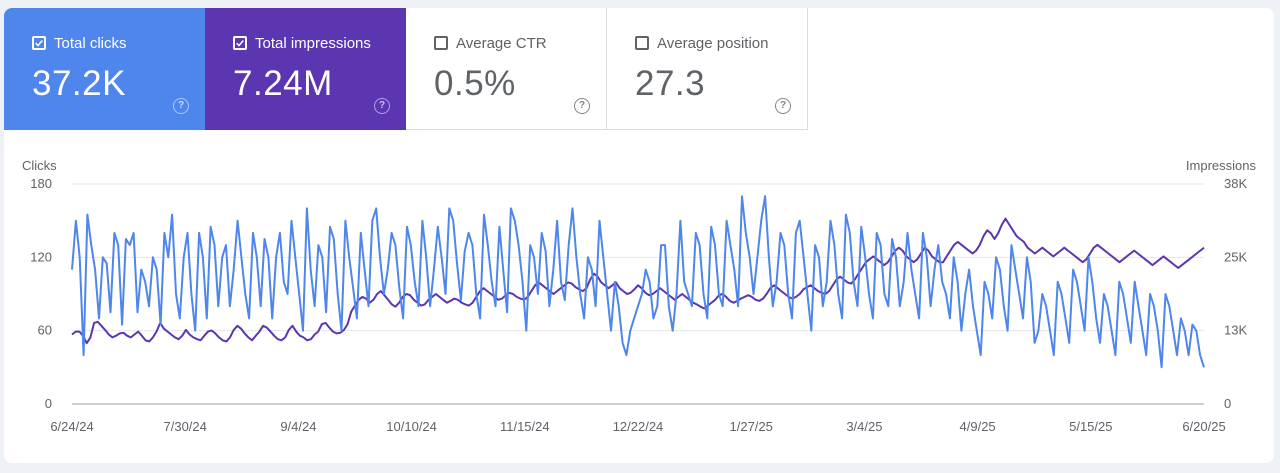 The image size is (1280, 473). What do you see at coordinates (283, 83) in the screenshot?
I see `metric-value: 7.24M` at bounding box center [283, 83].